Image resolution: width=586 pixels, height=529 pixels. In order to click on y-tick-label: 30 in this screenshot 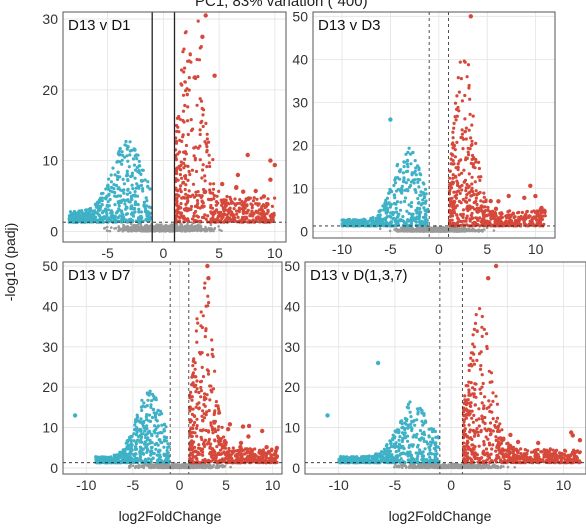, I will do `click(300, 102)`.